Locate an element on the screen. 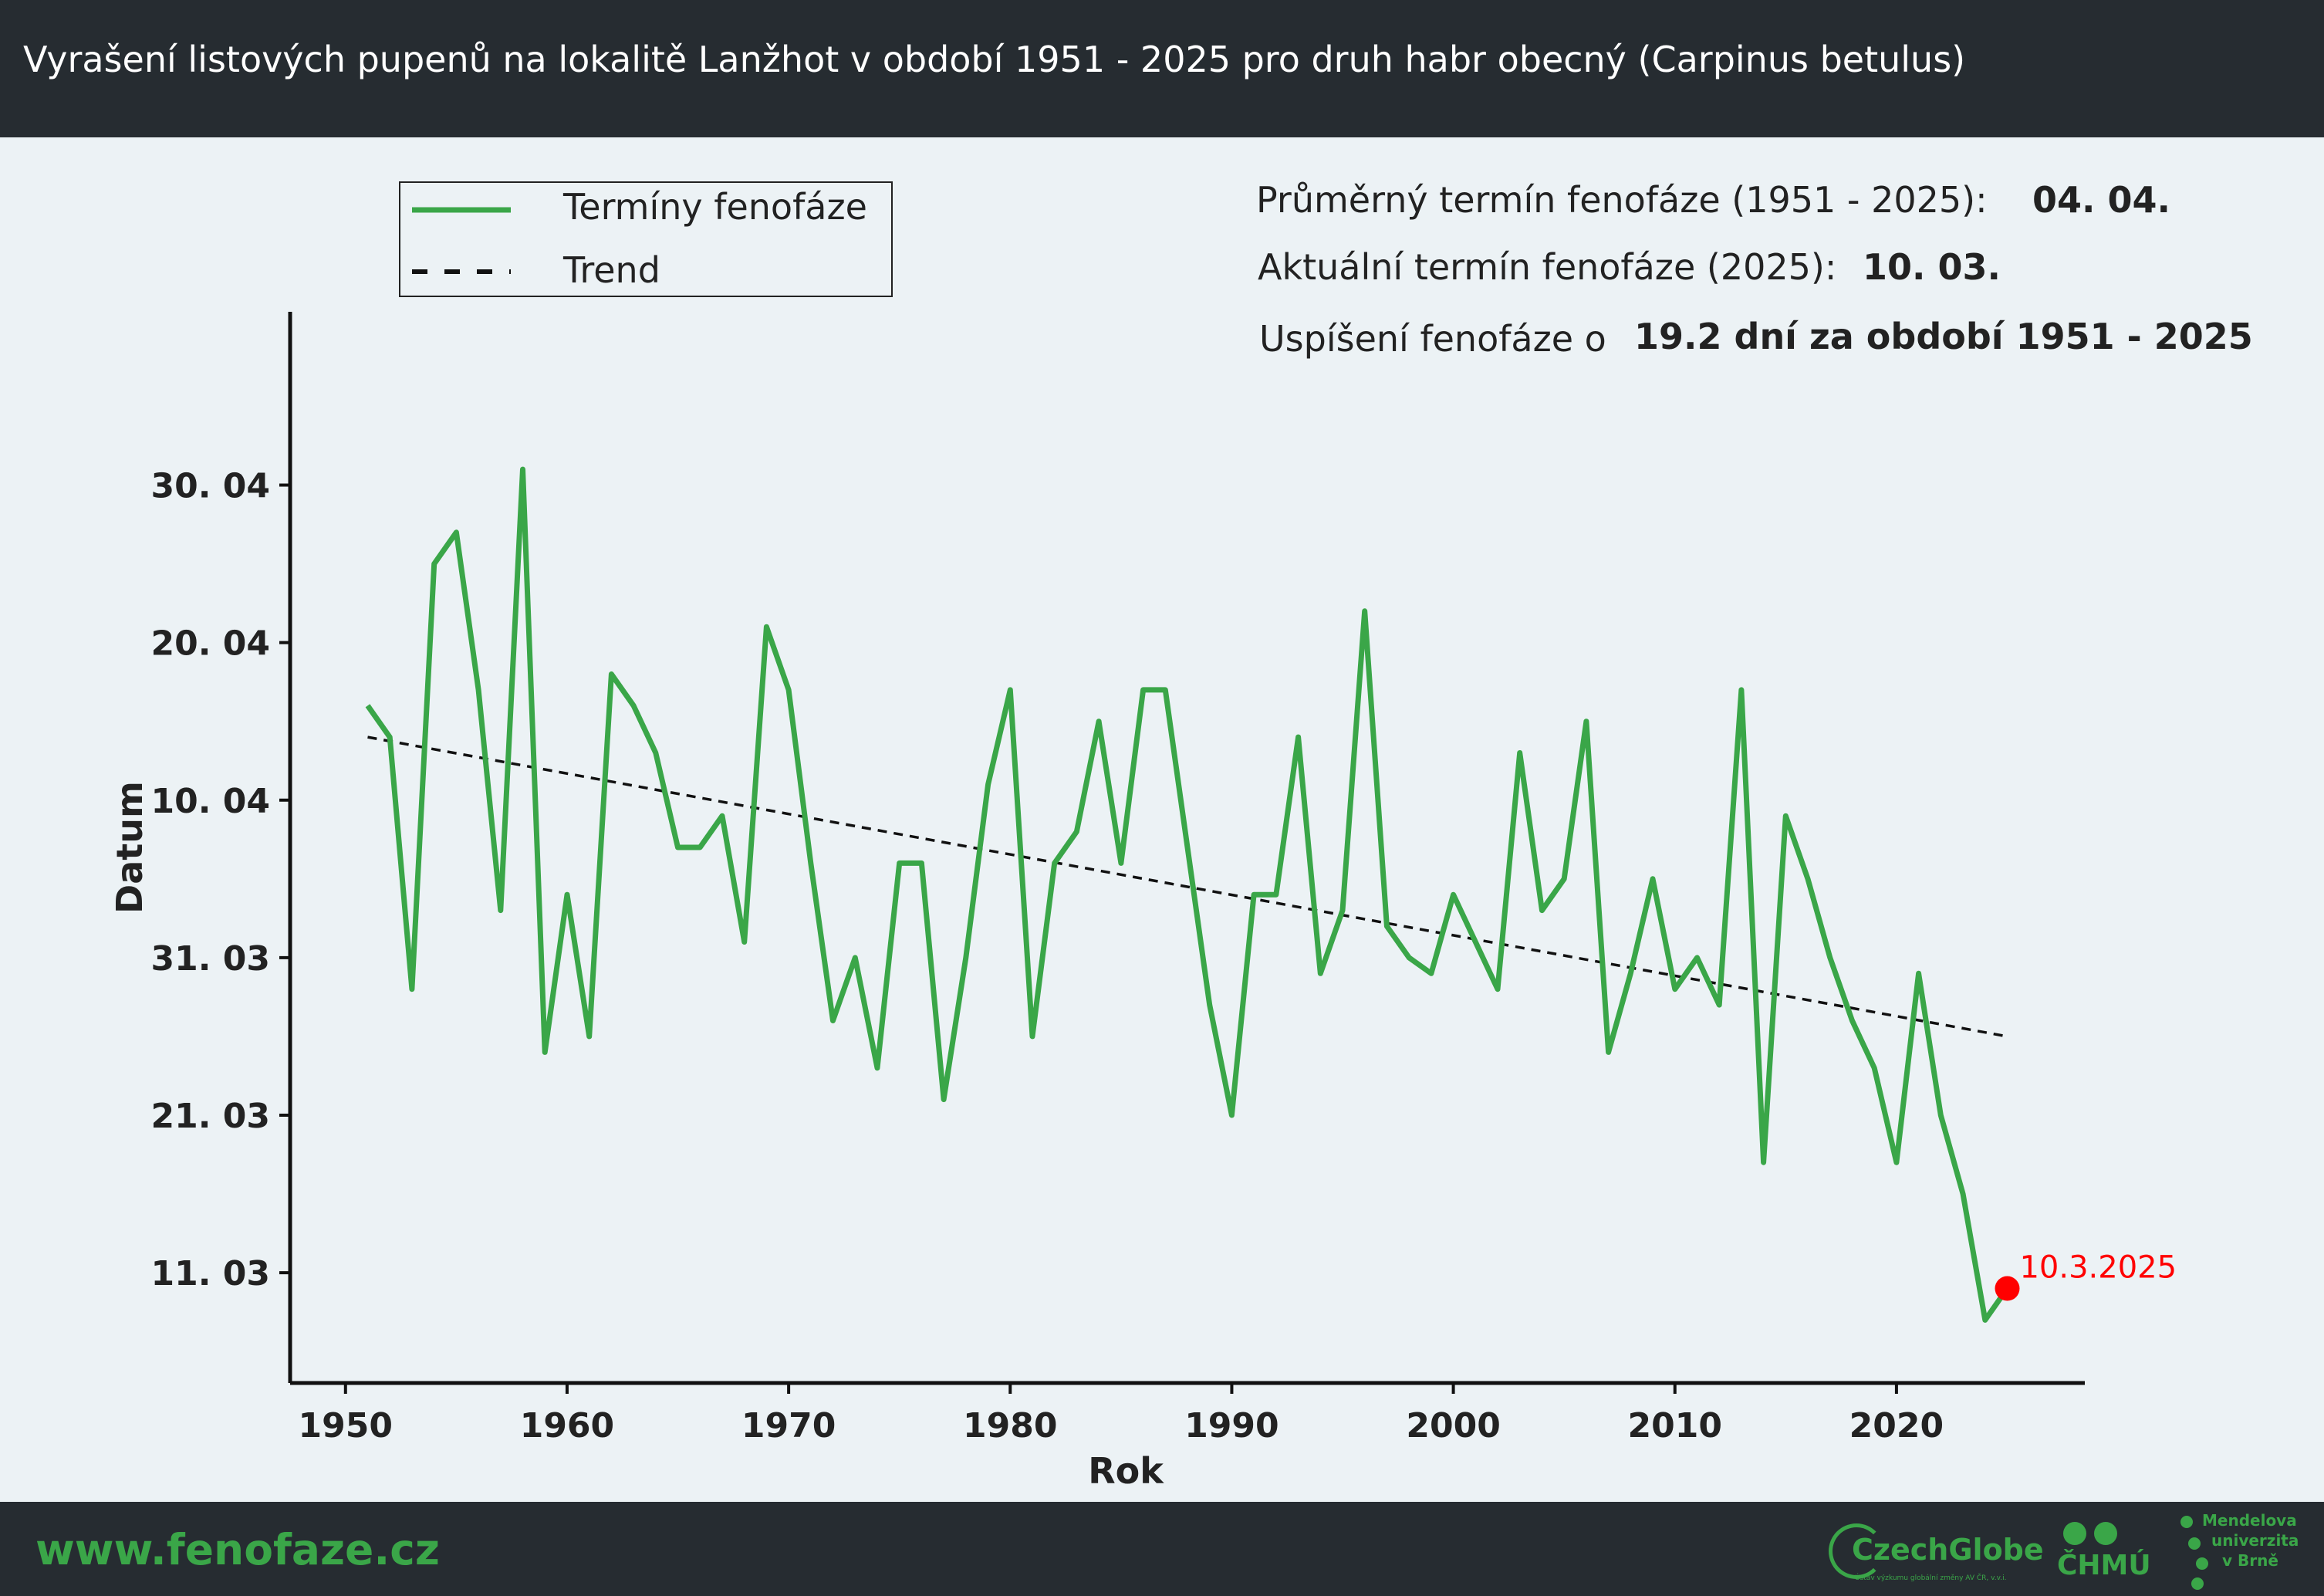  x-tick-label: 1960 is located at coordinates (567, 1426).